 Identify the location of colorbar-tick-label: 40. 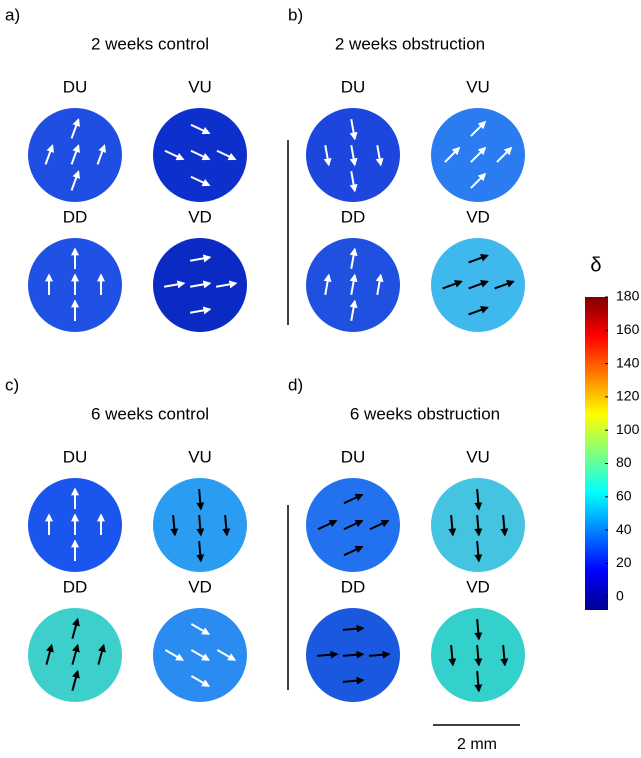
(624, 529).